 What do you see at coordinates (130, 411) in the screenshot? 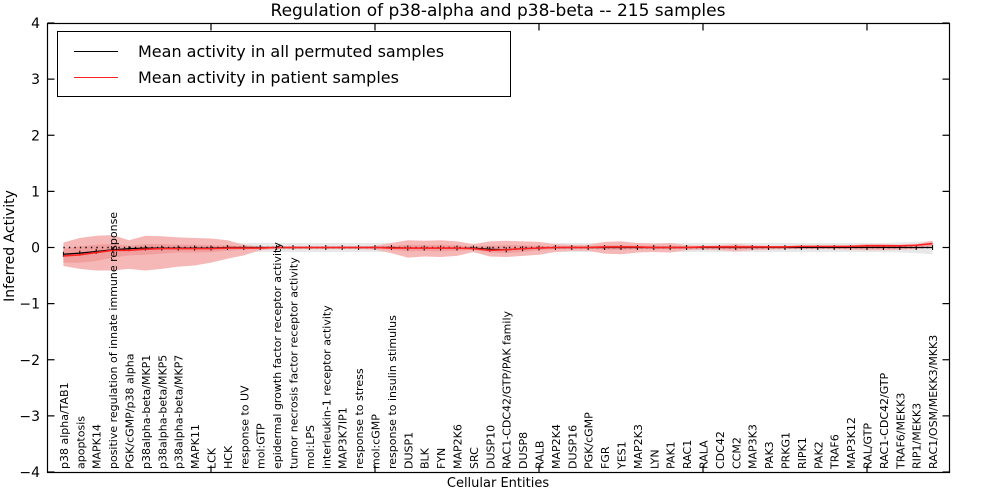
I see `x-category-label: PGK/cGMP/p38 alpha` at bounding box center [130, 411].